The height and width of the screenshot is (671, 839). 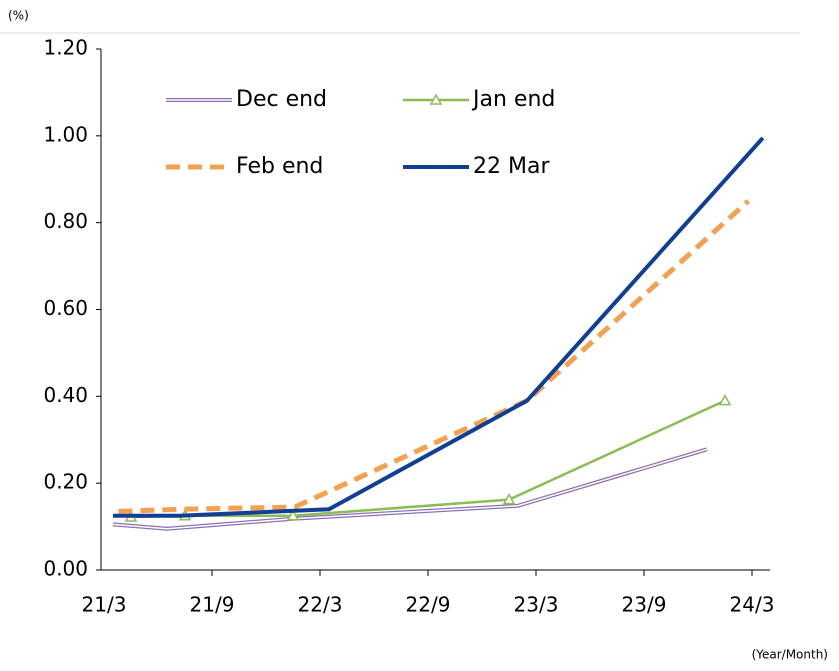 What do you see at coordinates (104, 605) in the screenshot?
I see `x-tick-label: 21/3` at bounding box center [104, 605].